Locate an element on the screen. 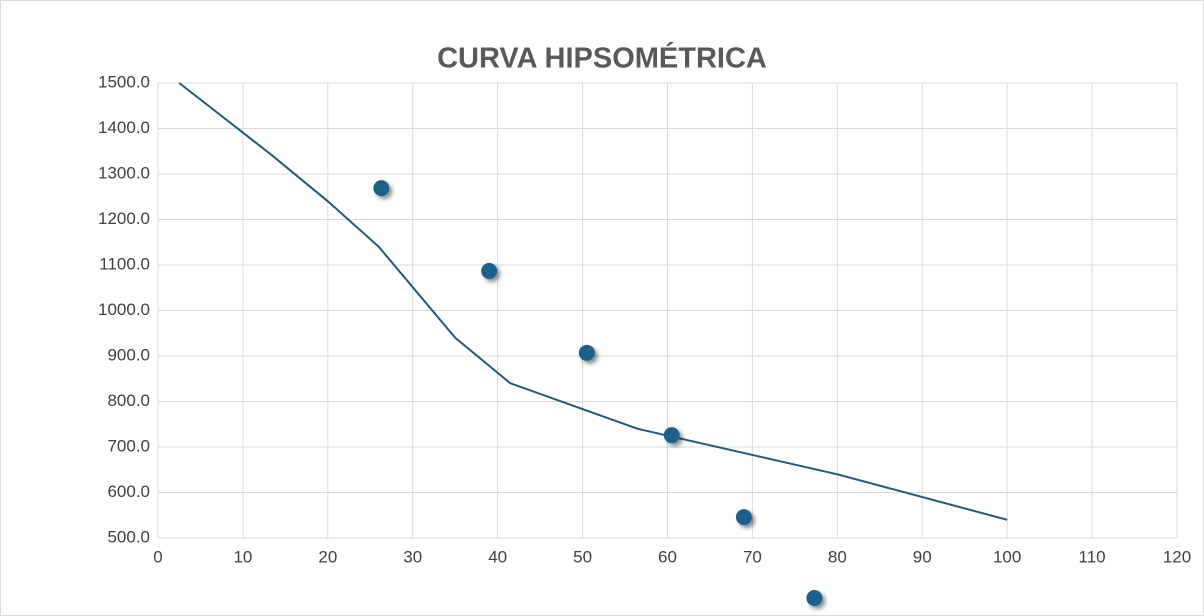  y-tick-label: 700.0 is located at coordinates (128, 445).